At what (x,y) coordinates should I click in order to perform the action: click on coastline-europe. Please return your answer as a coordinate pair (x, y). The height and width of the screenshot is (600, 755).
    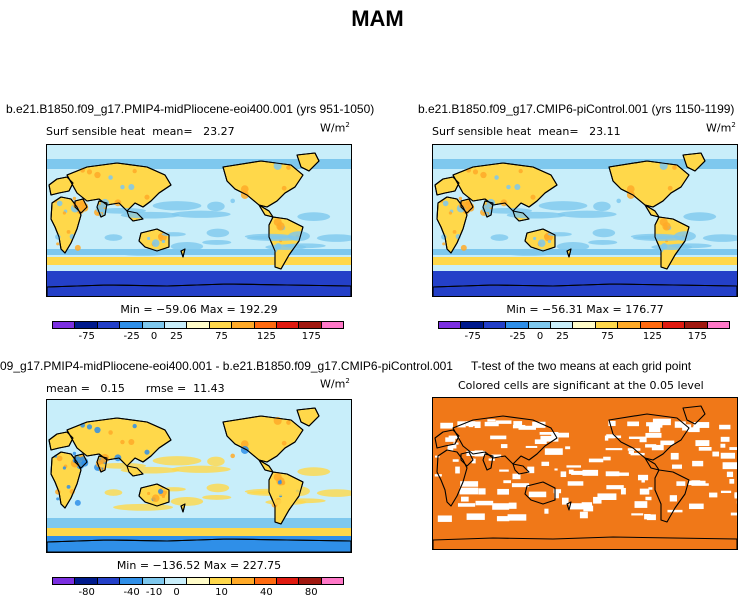
    Looking at the image, I should click on (447, 186).